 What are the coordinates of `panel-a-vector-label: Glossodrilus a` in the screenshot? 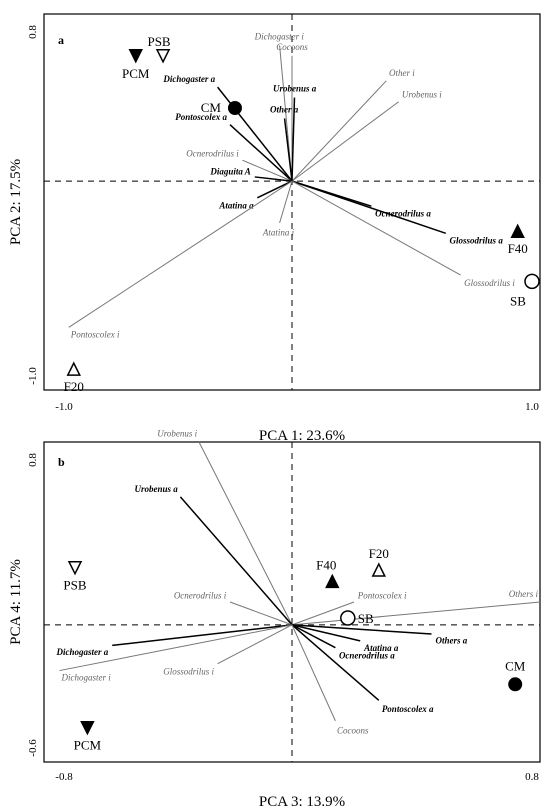 It's located at (477, 241).